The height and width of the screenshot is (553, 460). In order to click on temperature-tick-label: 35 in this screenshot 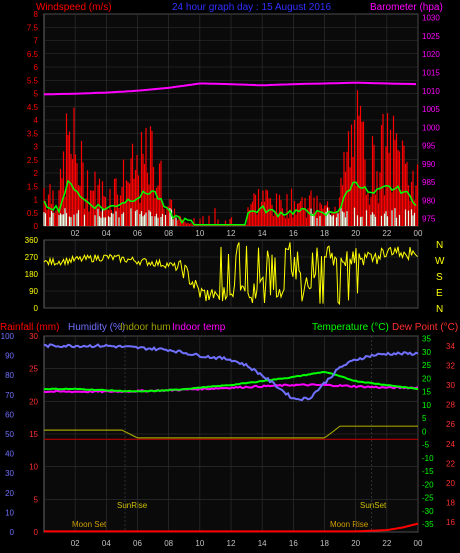, I will do `click(426, 339)`.